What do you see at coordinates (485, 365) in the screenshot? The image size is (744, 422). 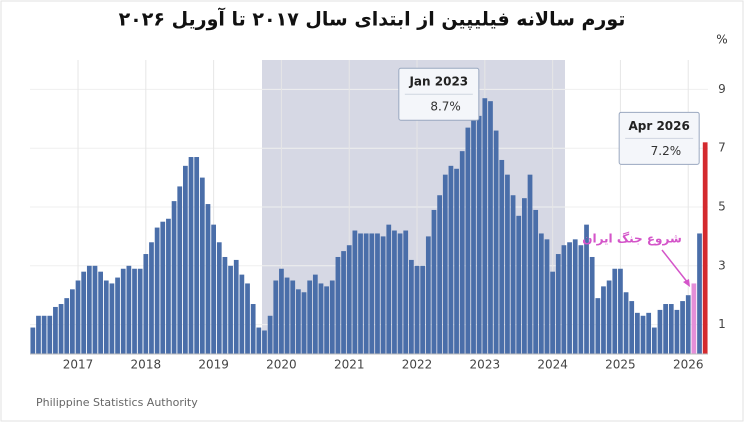 I see `x-tick-label: 2023` at bounding box center [485, 365].